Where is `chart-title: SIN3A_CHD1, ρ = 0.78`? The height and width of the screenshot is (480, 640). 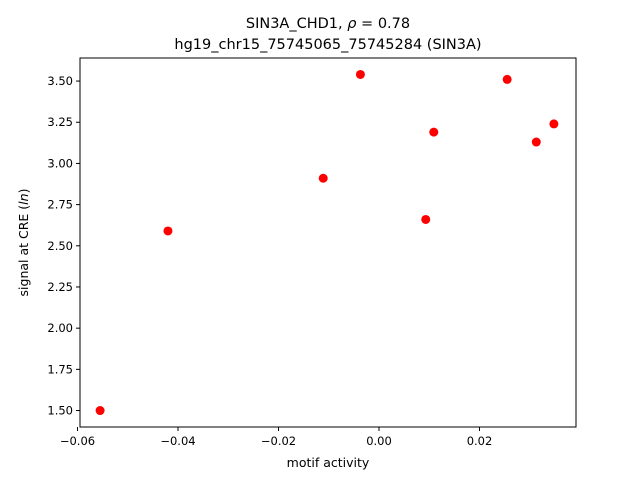
chart-title: SIN3A_CHD1, ρ = 0.78 is located at coordinates (328, 24).